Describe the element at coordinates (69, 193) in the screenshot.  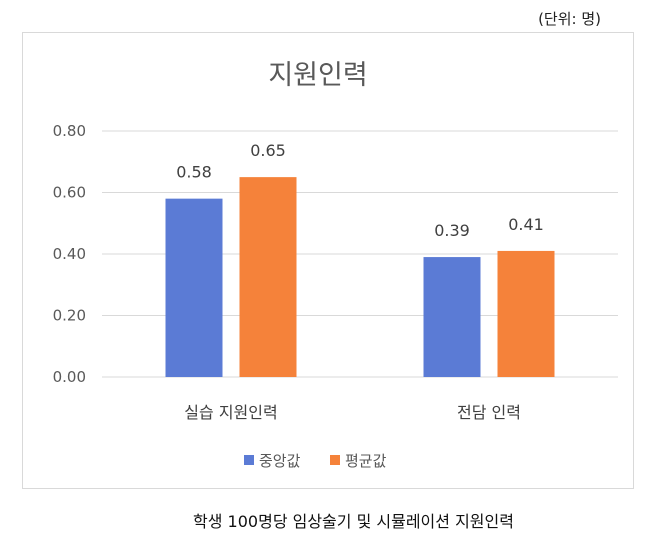
I see `y-tick-label: 0.60` at that location.